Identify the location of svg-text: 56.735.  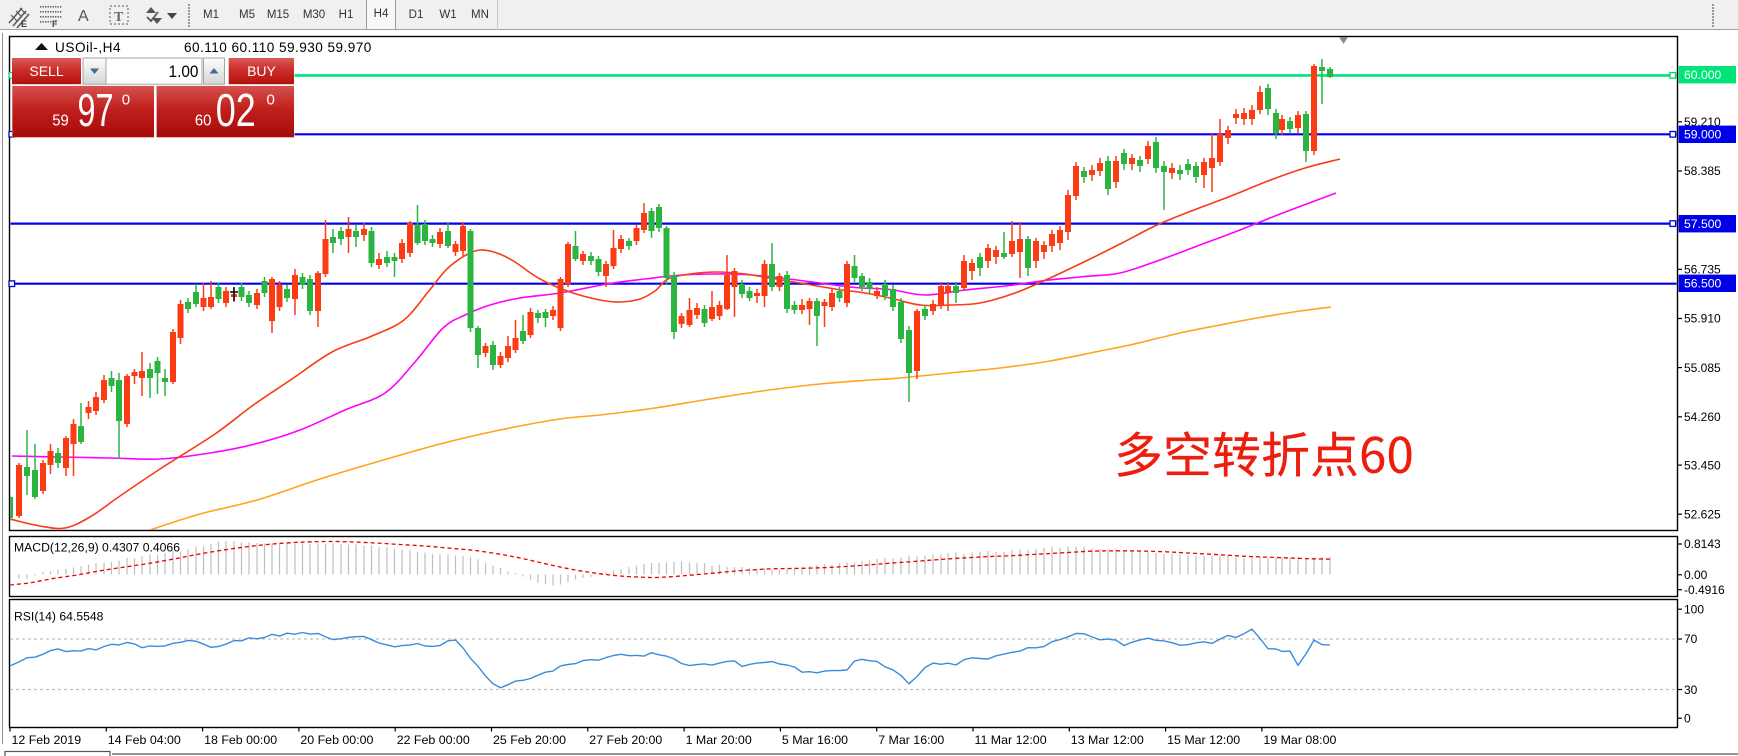
(1702, 269).